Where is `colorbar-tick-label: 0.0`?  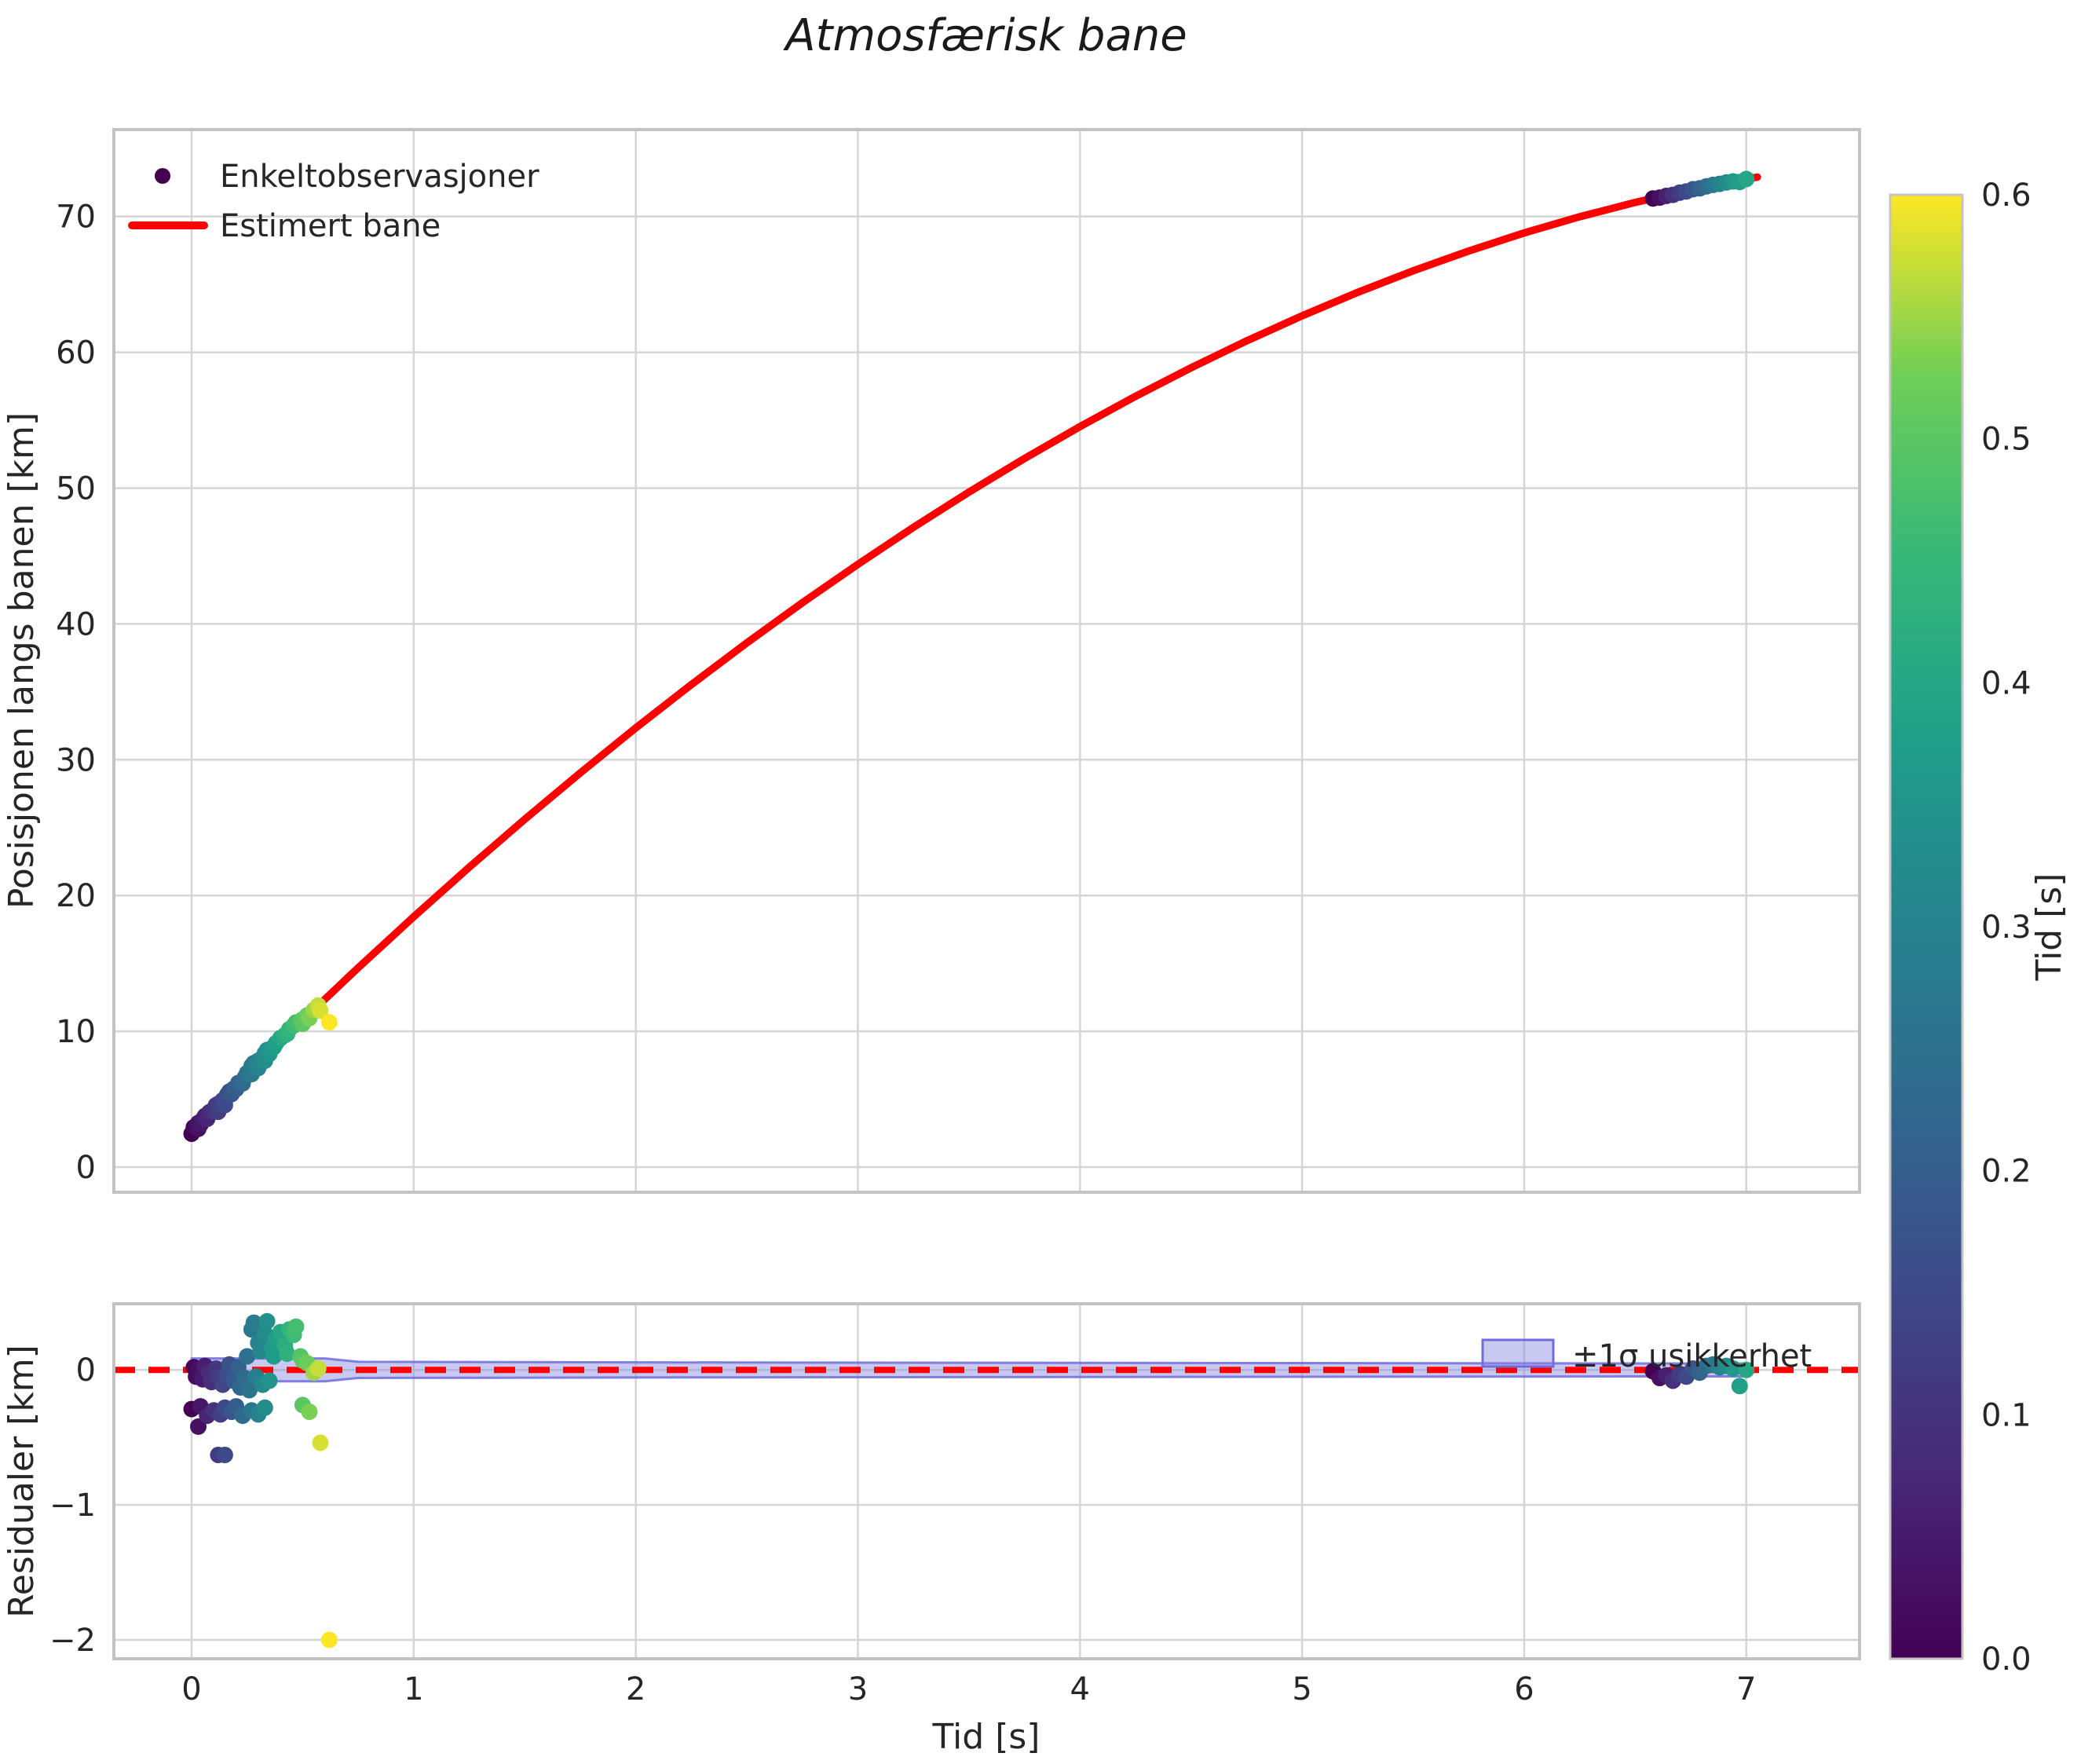 colorbar-tick-label: 0.0 is located at coordinates (2006, 1660).